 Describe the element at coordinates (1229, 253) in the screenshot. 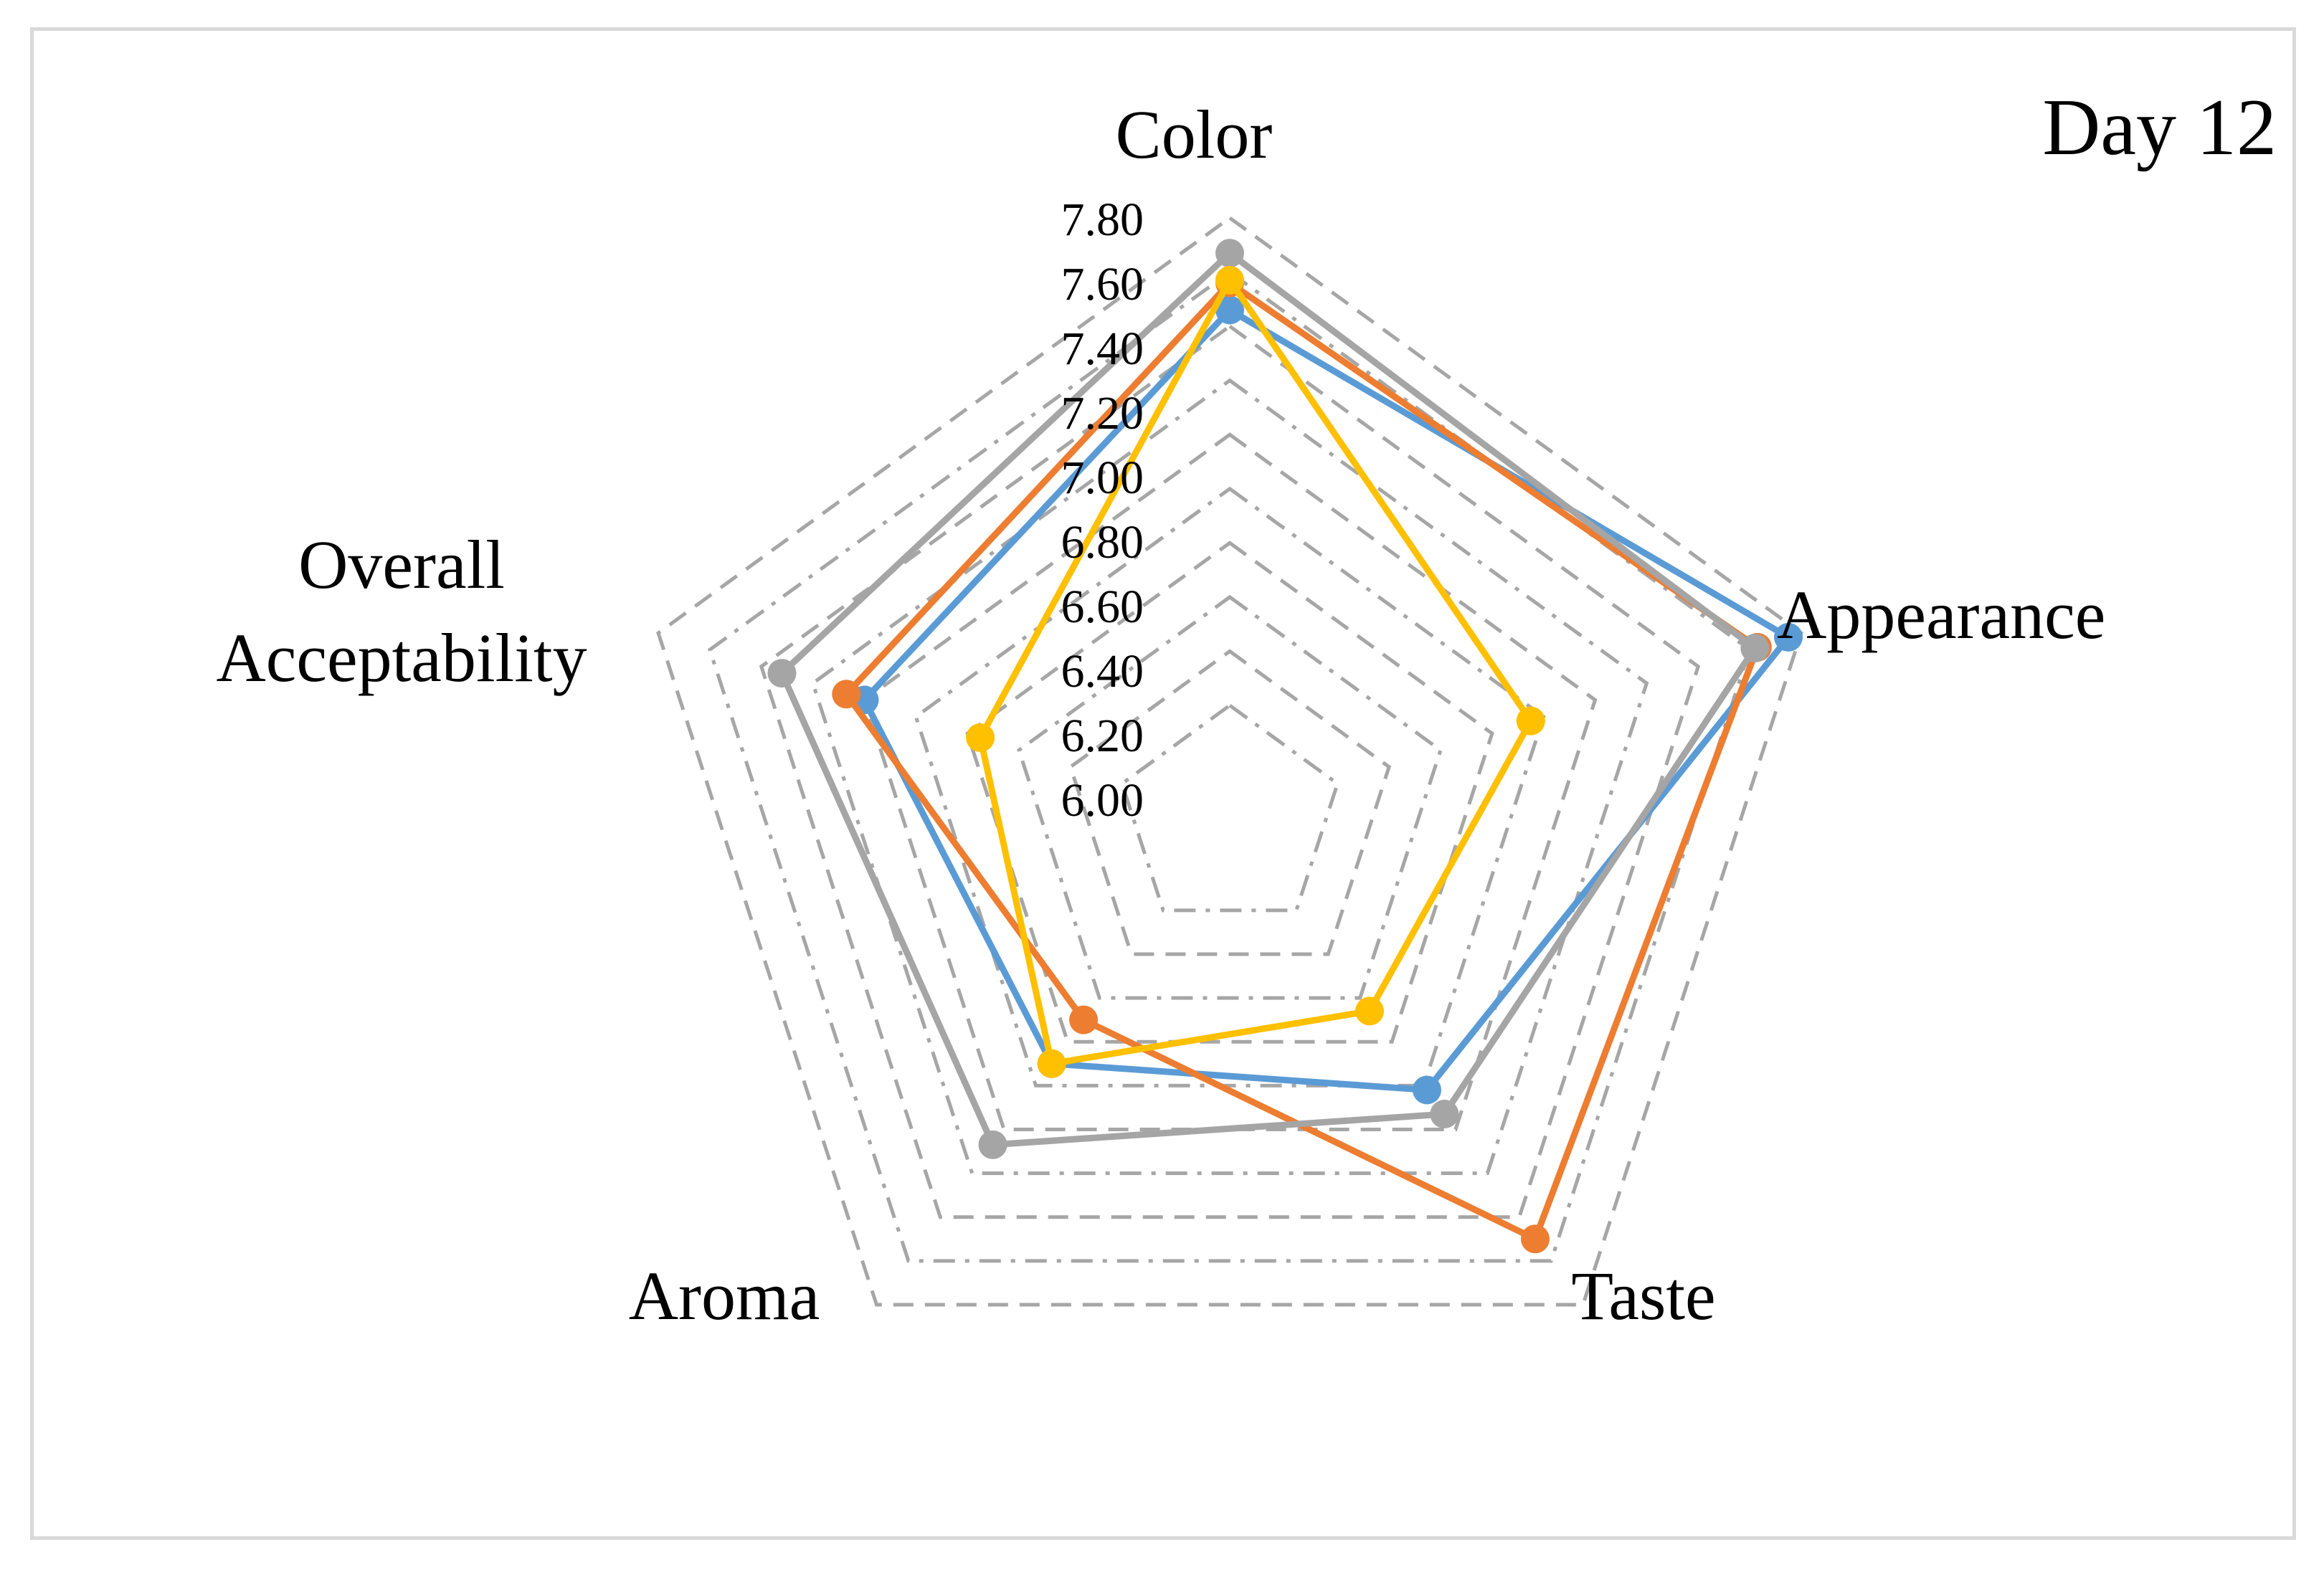

I see `series-gray-point-color` at that location.